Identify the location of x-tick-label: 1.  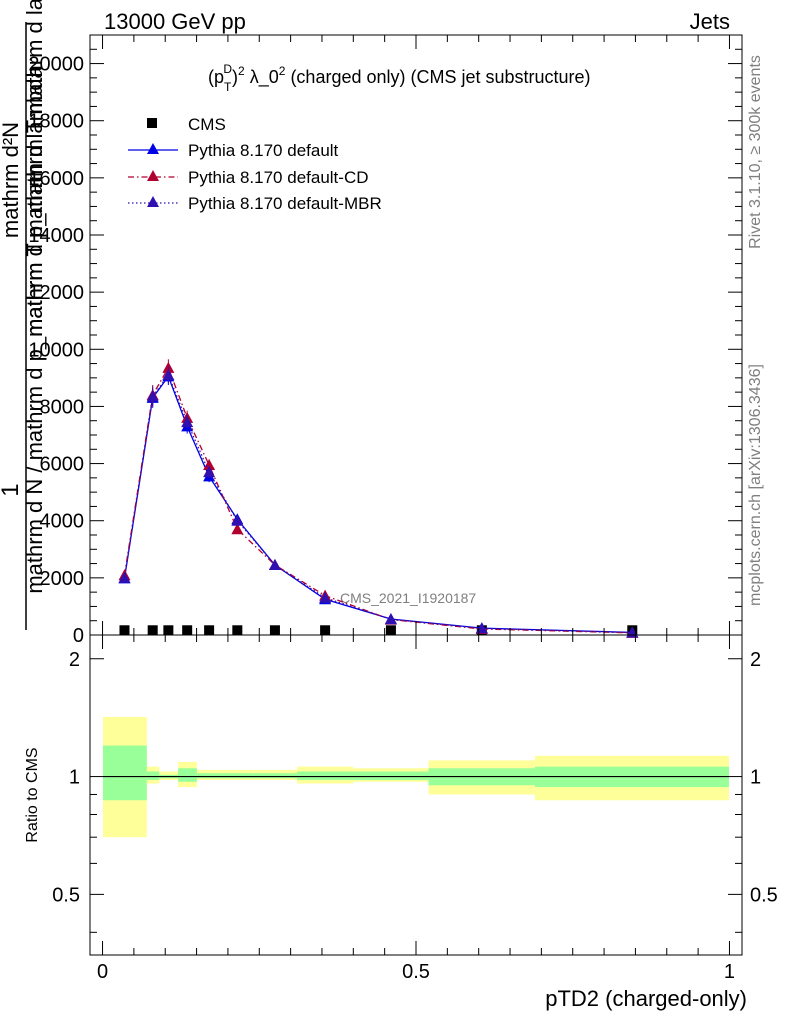
(729, 972).